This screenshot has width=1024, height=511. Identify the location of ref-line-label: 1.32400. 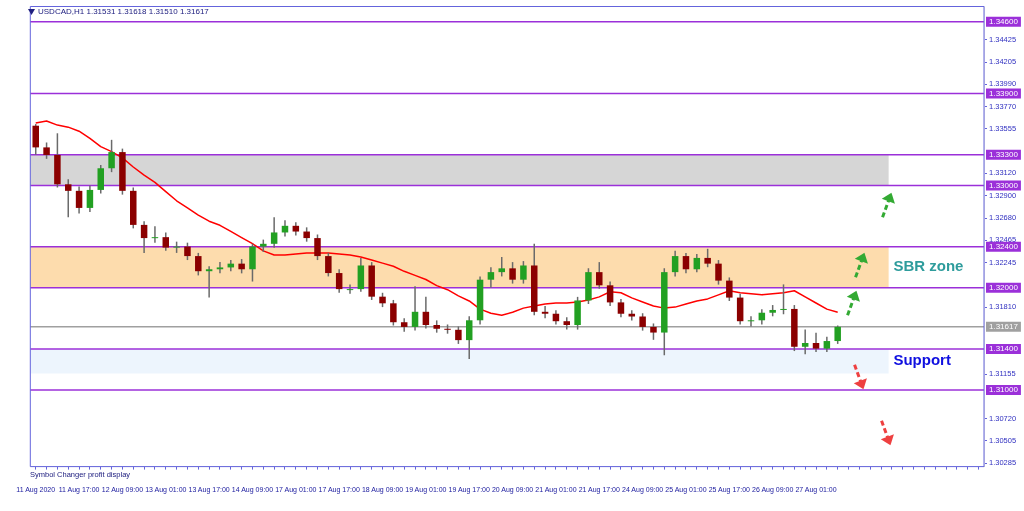
(1004, 246).